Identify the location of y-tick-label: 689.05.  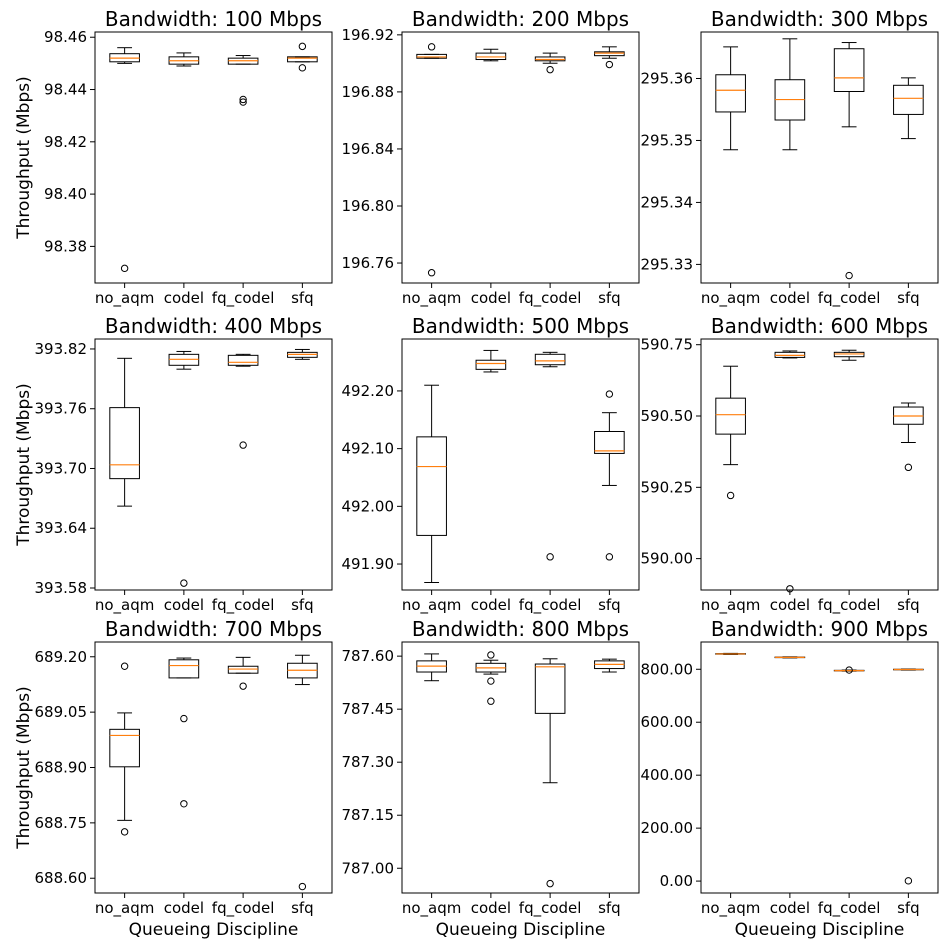
(61, 712).